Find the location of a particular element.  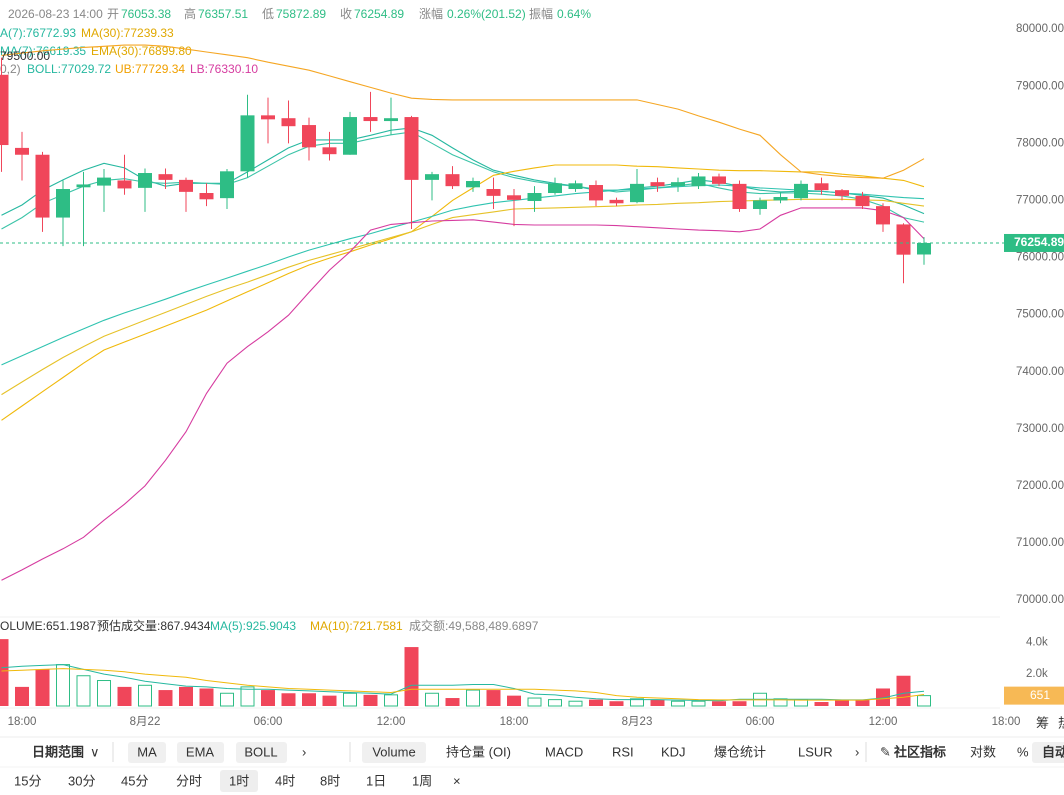

last-price-label: 76254.89 is located at coordinates (1039, 242).